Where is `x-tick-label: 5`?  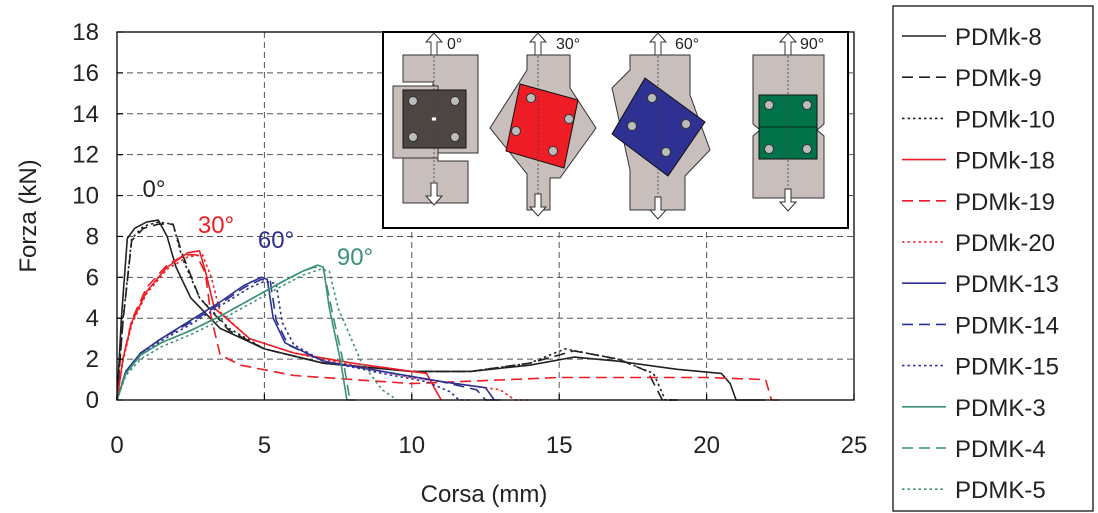 x-tick-label: 5 is located at coordinates (264, 445).